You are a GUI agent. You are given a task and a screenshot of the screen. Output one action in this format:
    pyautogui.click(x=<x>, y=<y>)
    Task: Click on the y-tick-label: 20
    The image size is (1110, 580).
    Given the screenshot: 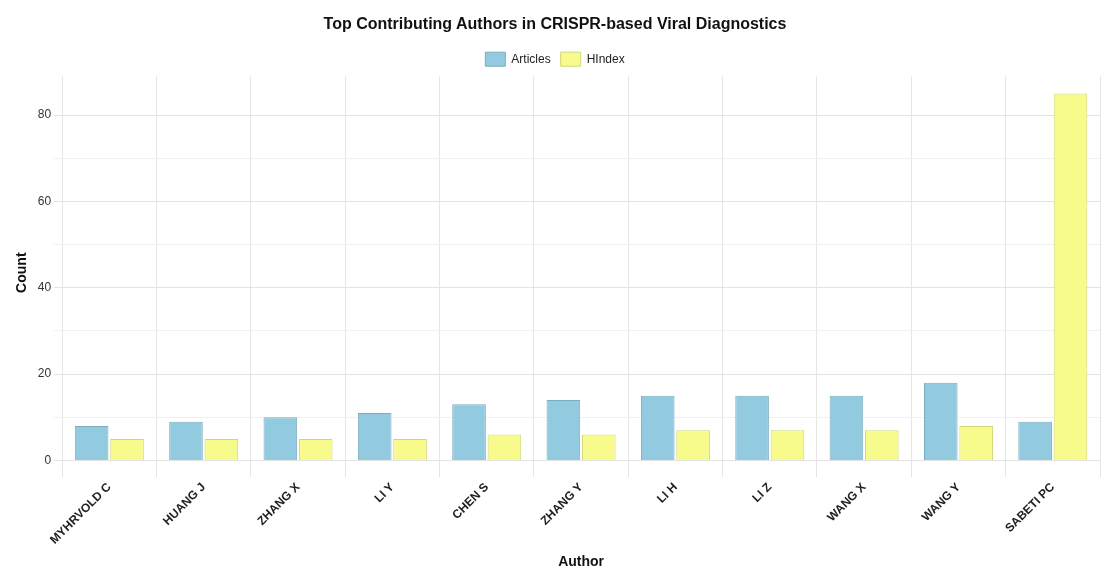 What is the action you would take?
    pyautogui.click(x=44, y=373)
    